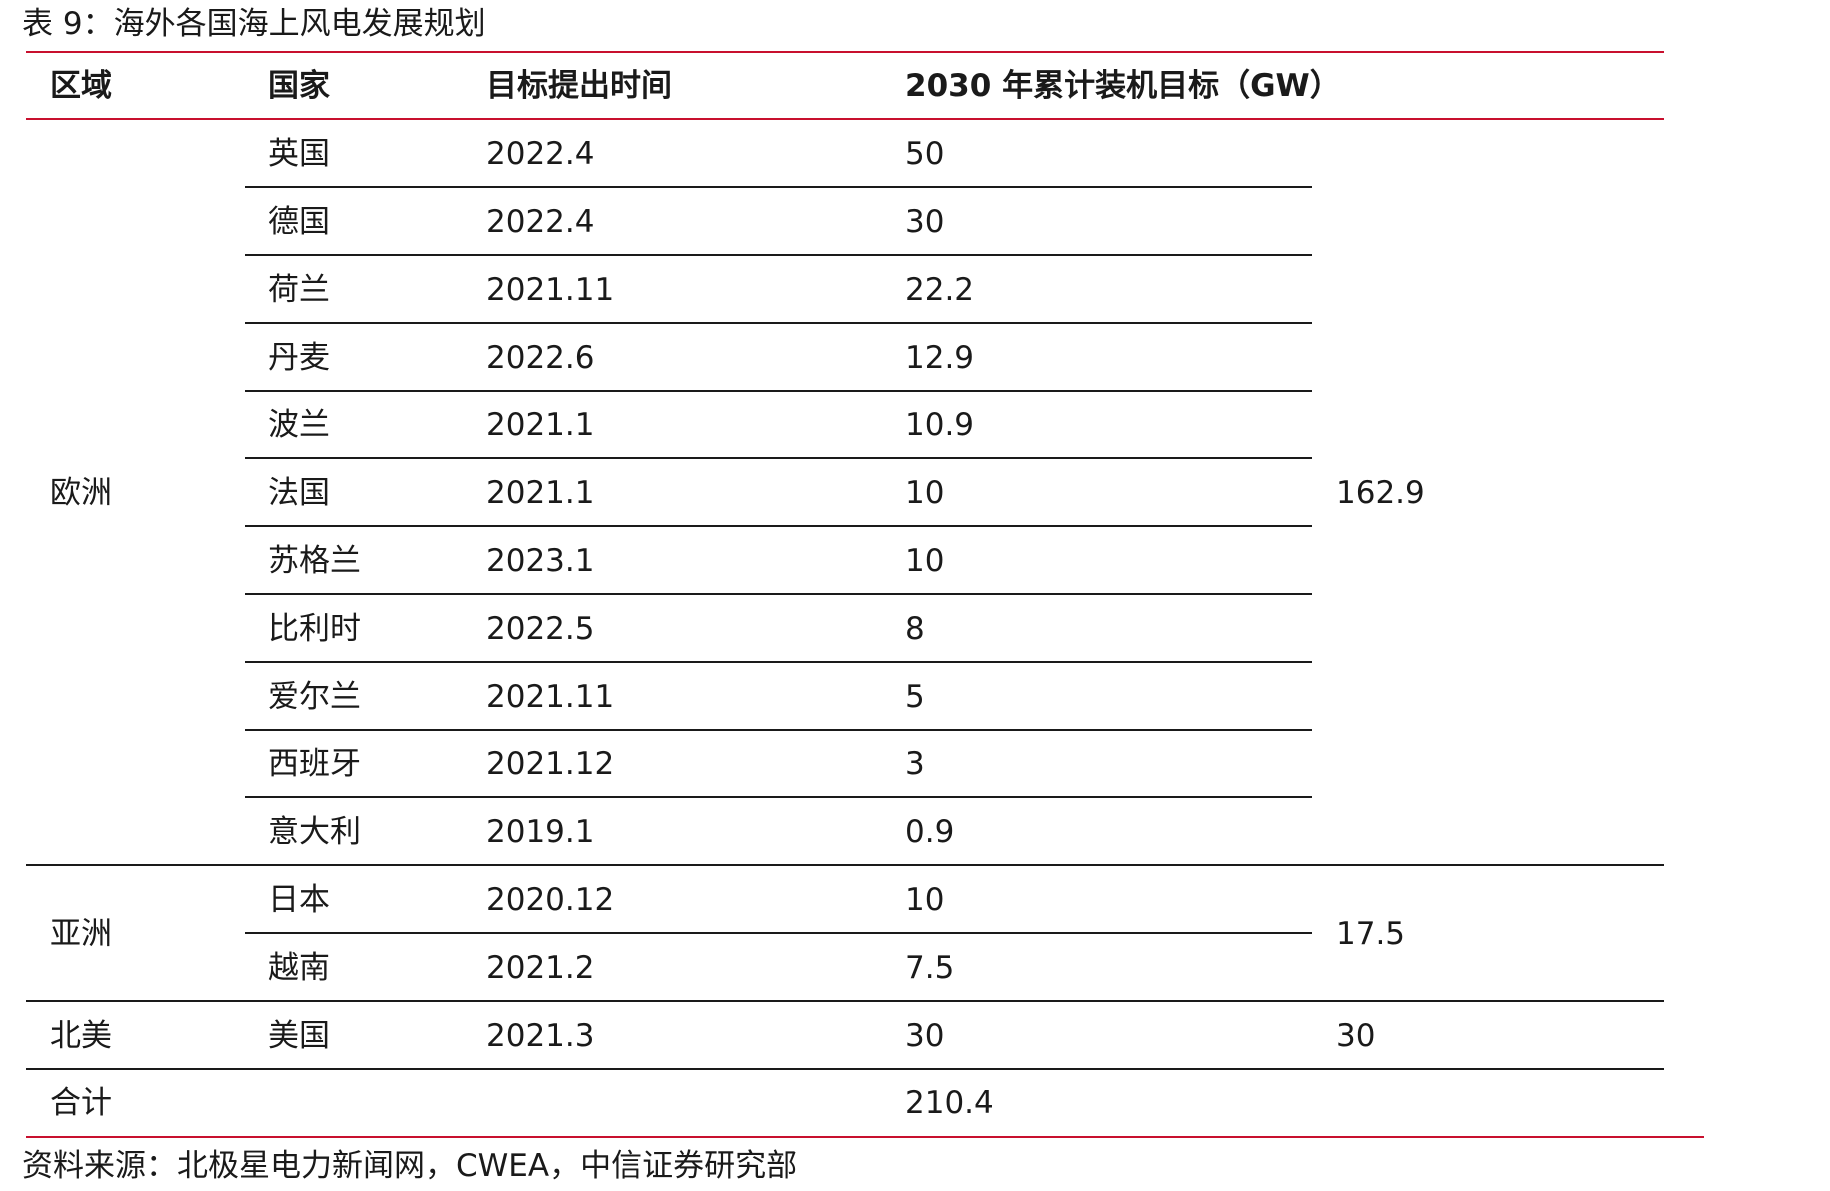 The image size is (1830, 1191). Describe the element at coordinates (540, 1036) in the screenshot. I see `time-cell: 2021.3` at that location.